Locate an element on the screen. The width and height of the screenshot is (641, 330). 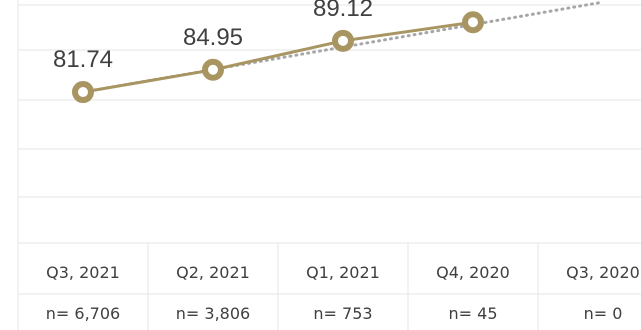
x-tick-label: Q1, 2021 is located at coordinates (343, 272).